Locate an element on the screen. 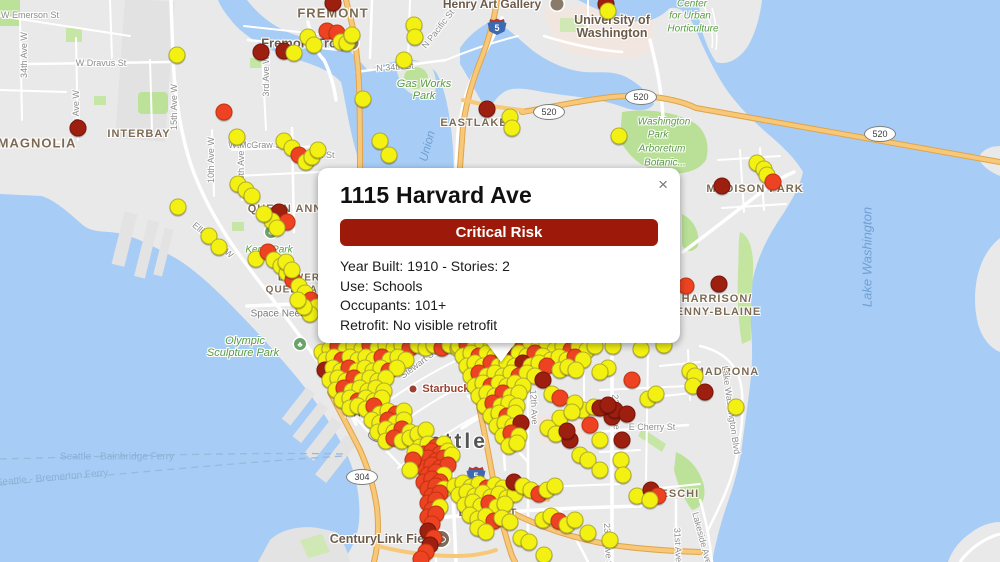 The image size is (1000, 562). building-use: Use: Schools is located at coordinates (381, 285).